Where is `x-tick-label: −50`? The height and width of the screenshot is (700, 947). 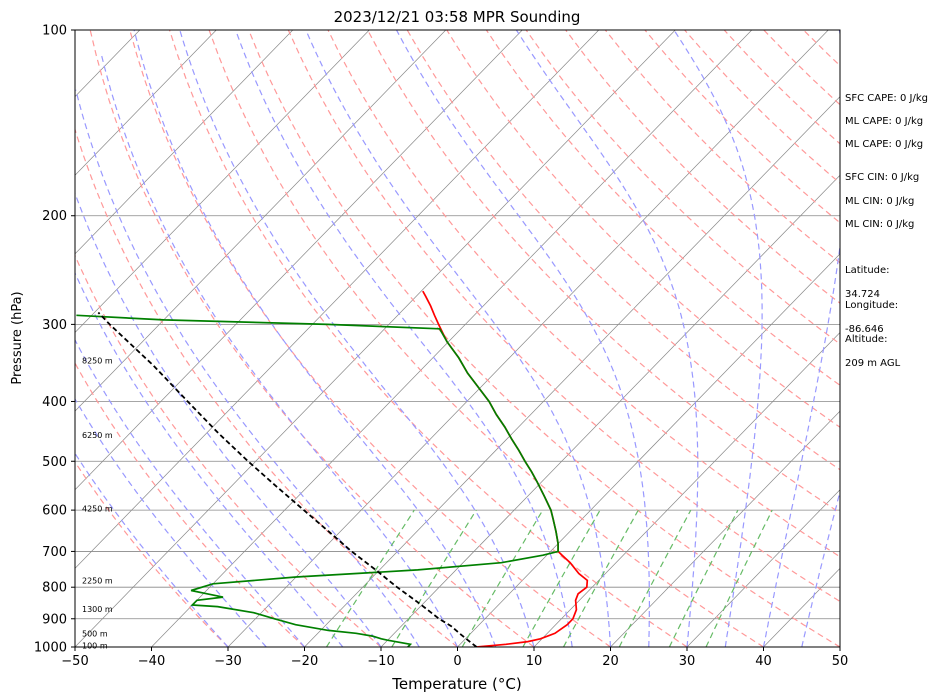 x-tick-label: −50 is located at coordinates (74, 661).